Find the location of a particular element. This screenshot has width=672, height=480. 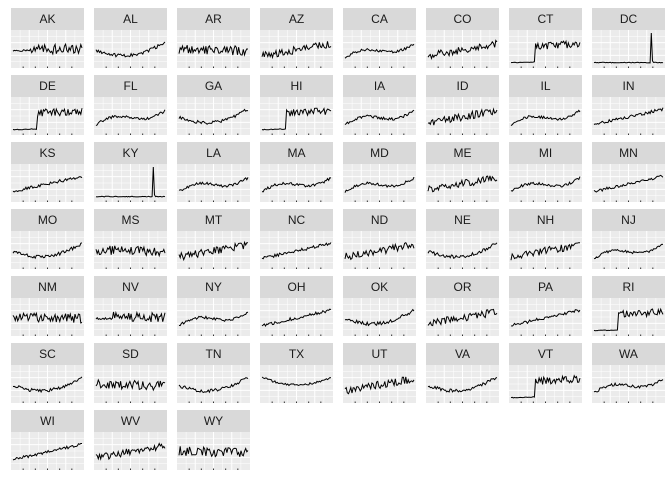

series-line-tx is located at coordinates (296, 381).